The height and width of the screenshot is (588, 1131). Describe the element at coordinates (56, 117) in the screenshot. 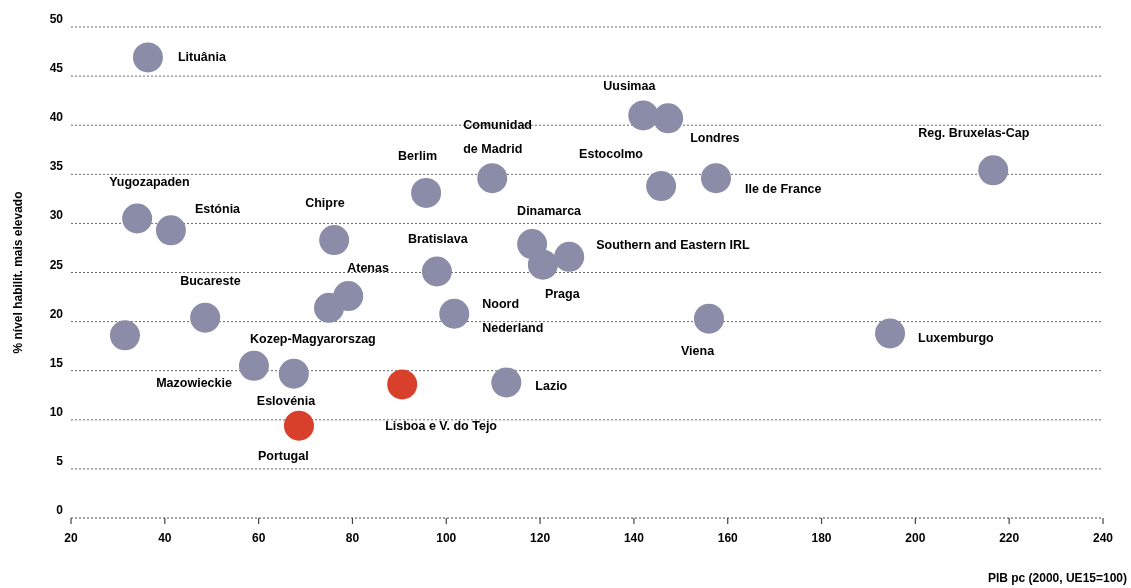

I see `y-tick-label: 40` at that location.